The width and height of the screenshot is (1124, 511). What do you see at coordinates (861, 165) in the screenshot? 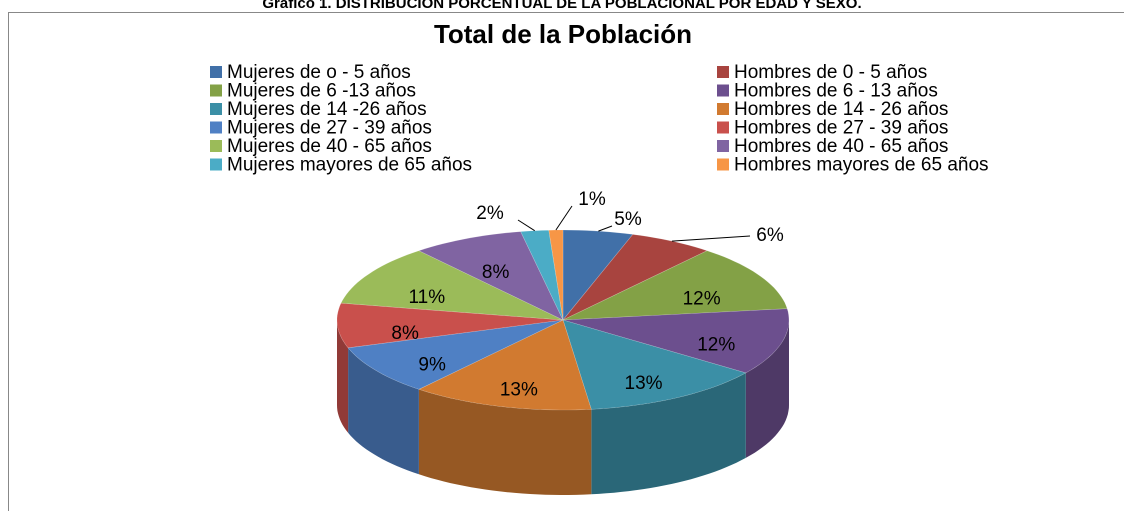
I see `legend-label: Hombres mayores de 65 años` at bounding box center [861, 165].